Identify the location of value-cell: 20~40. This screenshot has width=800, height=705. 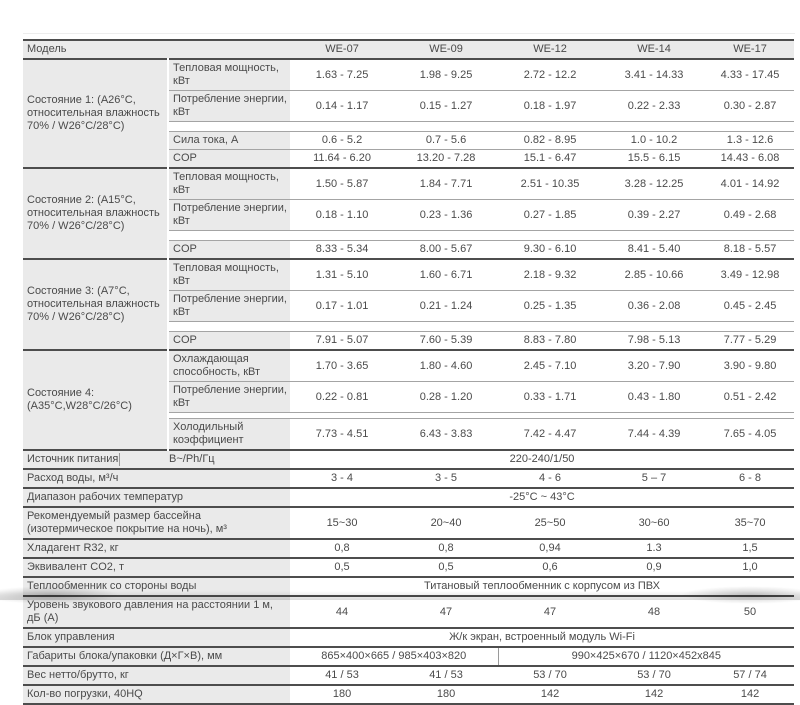
(446, 522).